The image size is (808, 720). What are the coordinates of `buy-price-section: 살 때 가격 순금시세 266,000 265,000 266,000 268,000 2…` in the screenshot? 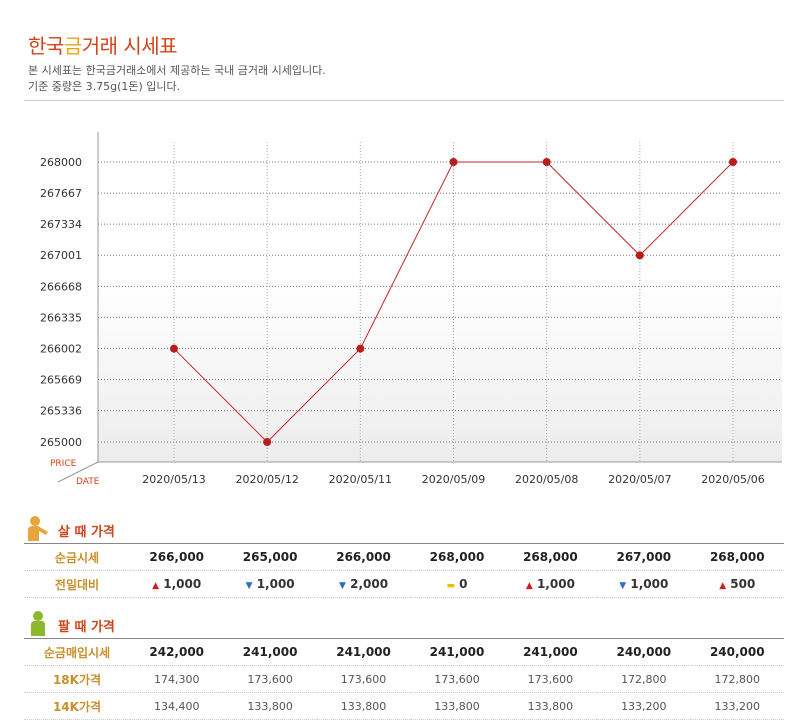 It's located at (404, 556).